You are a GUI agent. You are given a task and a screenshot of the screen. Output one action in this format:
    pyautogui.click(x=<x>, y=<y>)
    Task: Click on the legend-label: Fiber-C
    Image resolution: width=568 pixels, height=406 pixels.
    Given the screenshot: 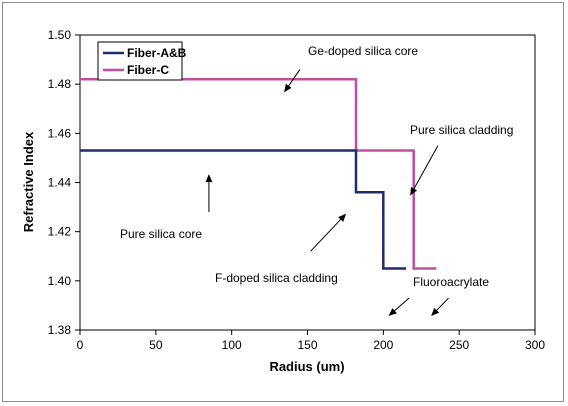 What is the action you would take?
    pyautogui.click(x=148, y=70)
    